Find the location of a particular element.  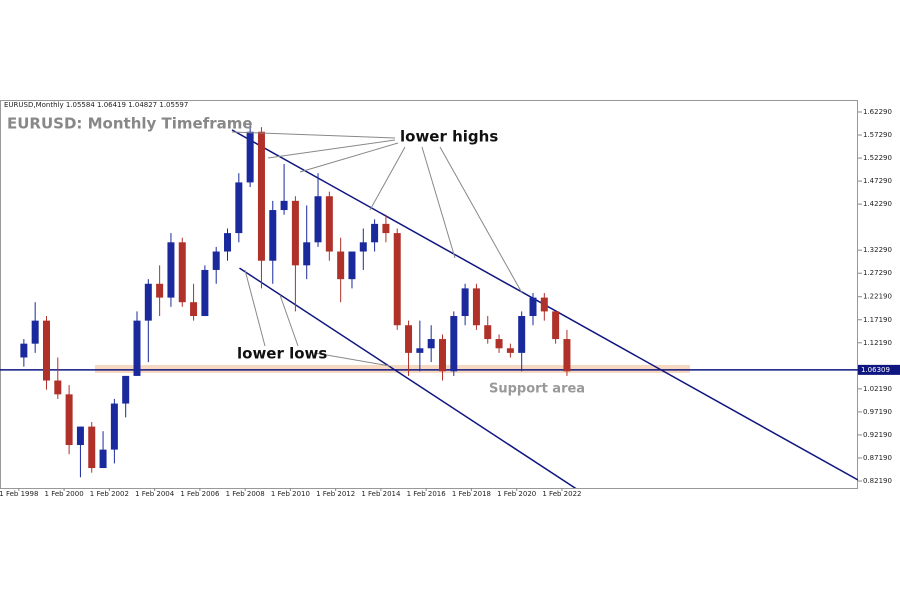

x-tick-label: 1 Feb 2012 is located at coordinates (335, 494).